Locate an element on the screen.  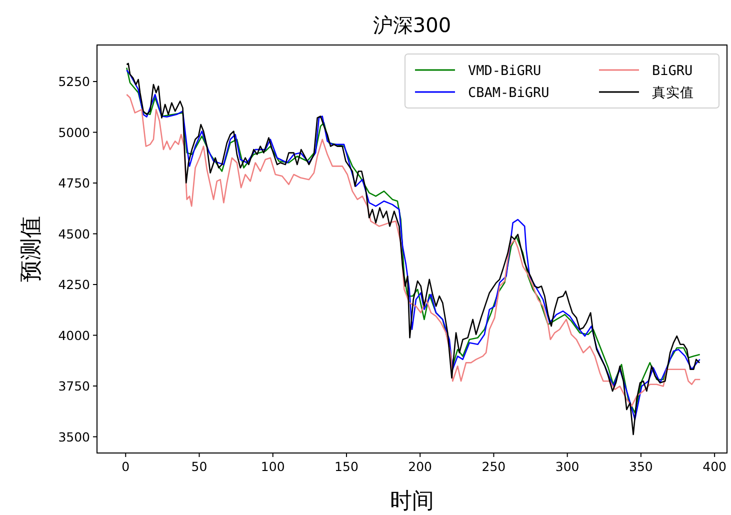
legend-label: 真实值 is located at coordinates (673, 93).